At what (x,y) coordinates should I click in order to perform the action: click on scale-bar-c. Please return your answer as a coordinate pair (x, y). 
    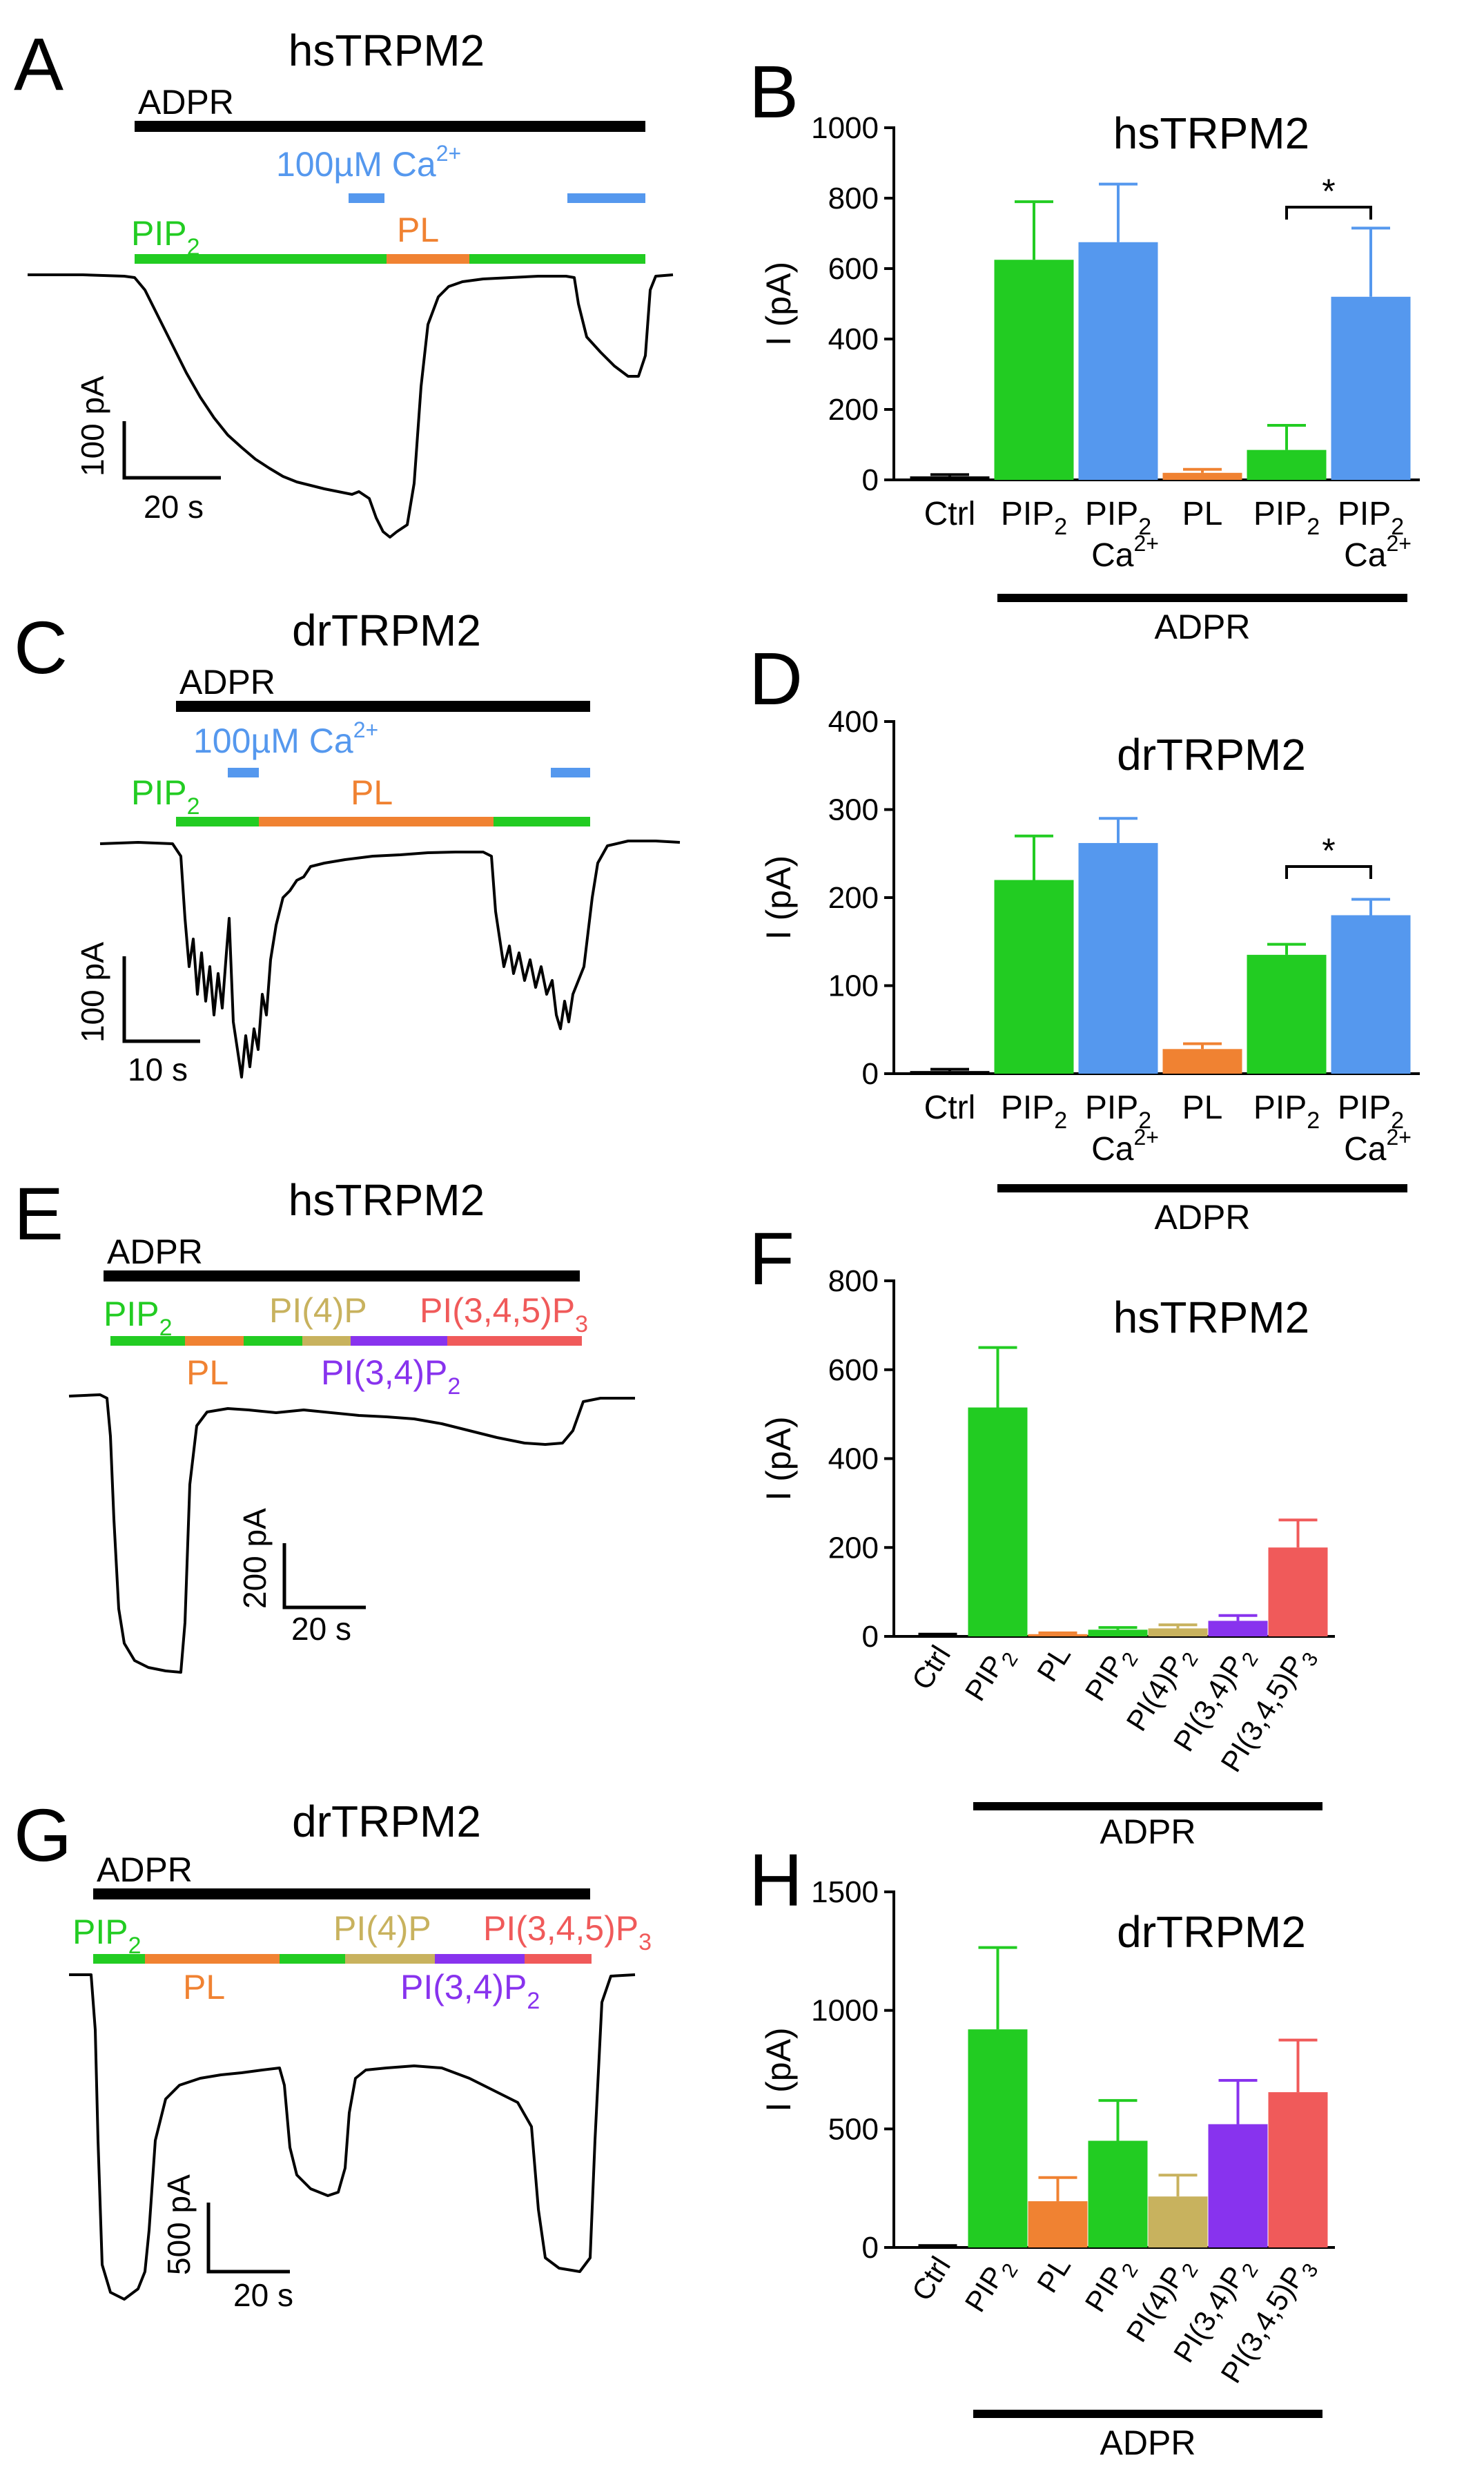
    Looking at the image, I should click on (161, 999).